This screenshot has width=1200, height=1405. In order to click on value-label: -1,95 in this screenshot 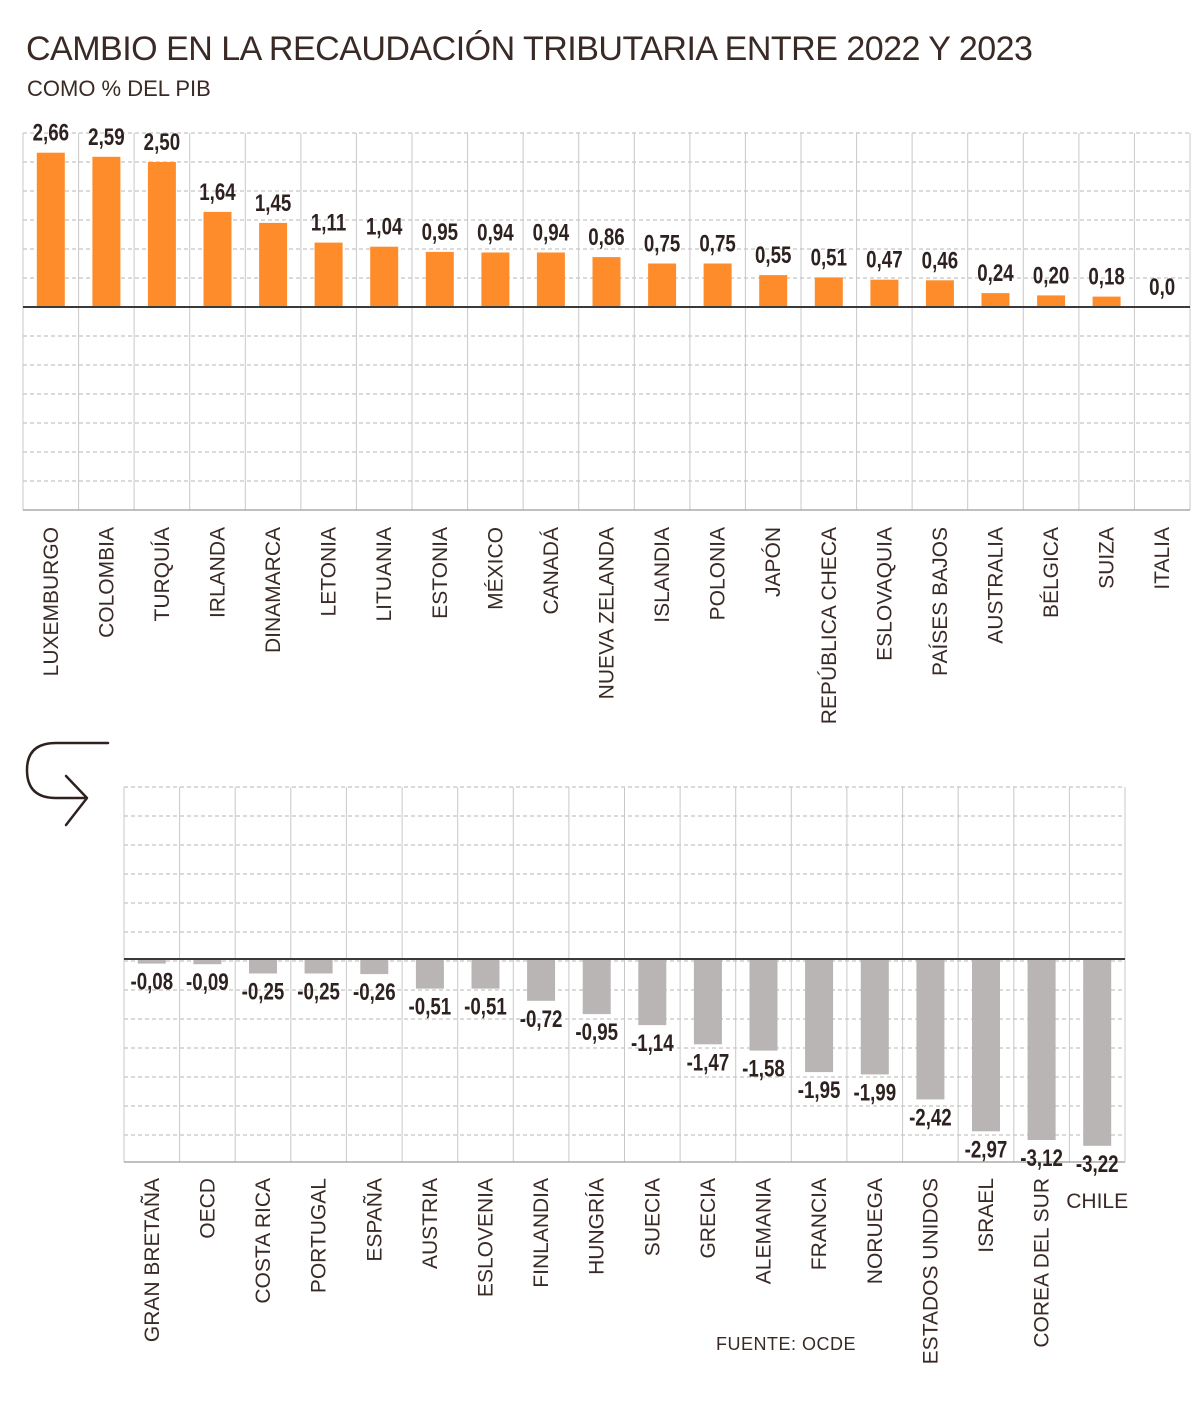, I will do `click(819, 1090)`.